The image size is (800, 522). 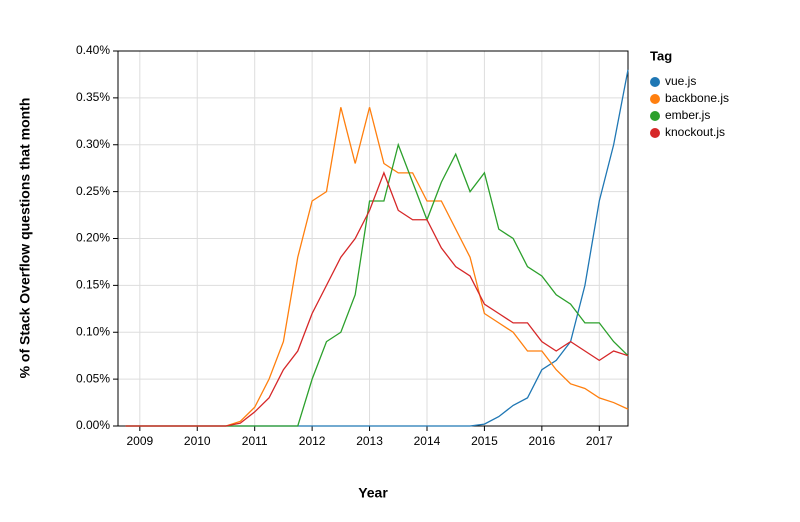 What do you see at coordinates (197, 441) in the screenshot?
I see `x-tick-label: 2010` at bounding box center [197, 441].